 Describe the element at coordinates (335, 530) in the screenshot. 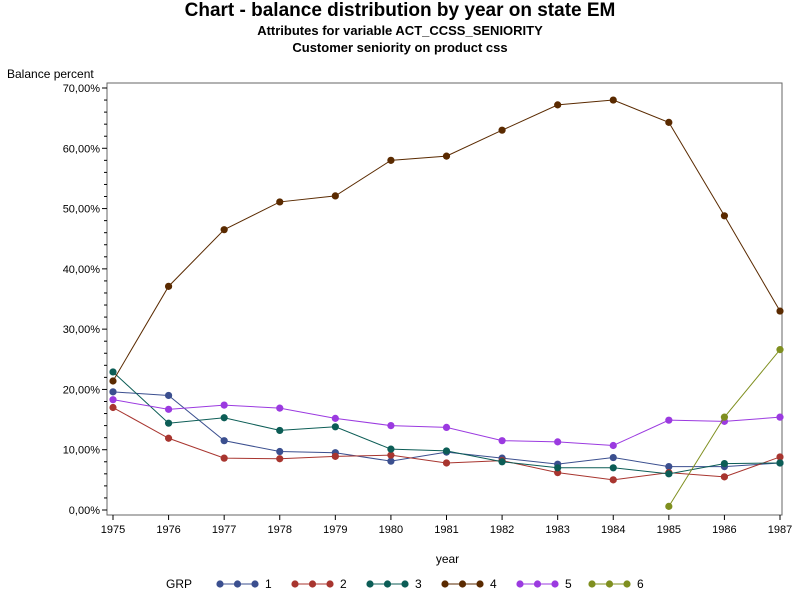

I see `x-tick-label: 1979` at that location.